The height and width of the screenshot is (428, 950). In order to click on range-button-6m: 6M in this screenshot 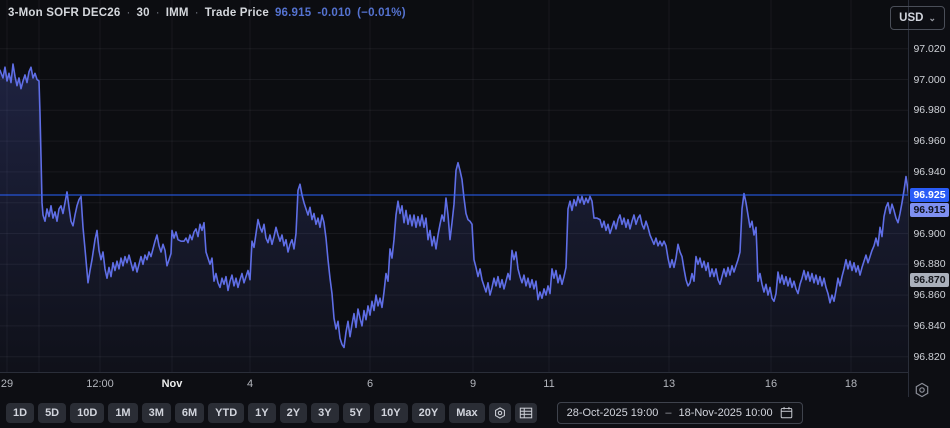, I will do `click(189, 412)`.